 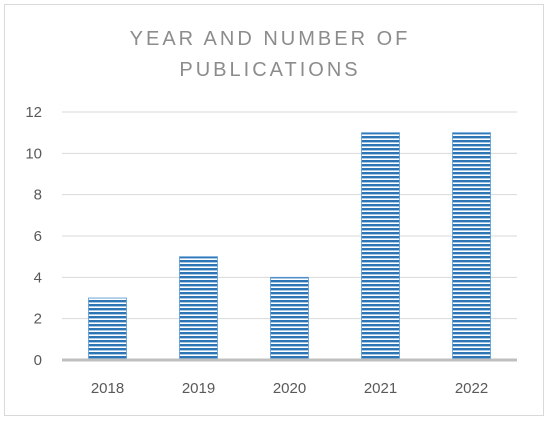 I want to click on x-tick-label: 2018, so click(x=107, y=388).